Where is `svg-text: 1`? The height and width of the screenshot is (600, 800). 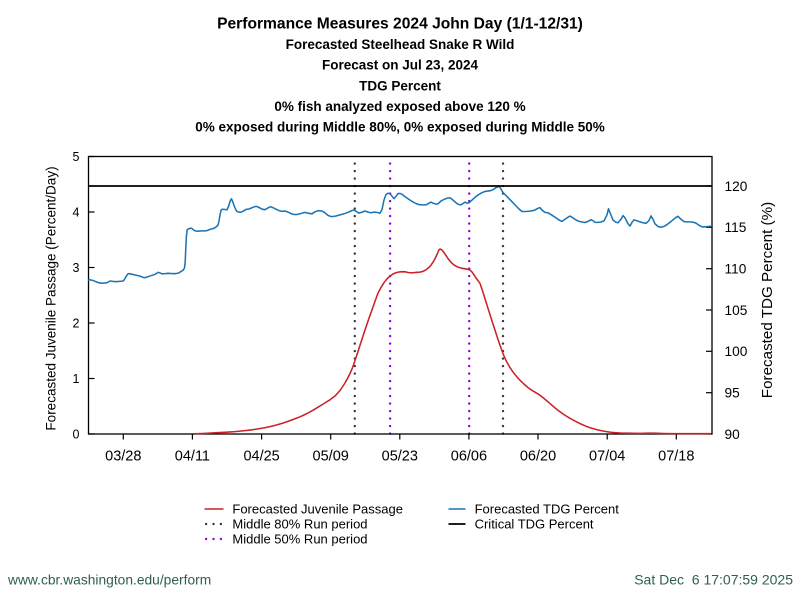
svg-text: 1 is located at coordinates (76, 379).